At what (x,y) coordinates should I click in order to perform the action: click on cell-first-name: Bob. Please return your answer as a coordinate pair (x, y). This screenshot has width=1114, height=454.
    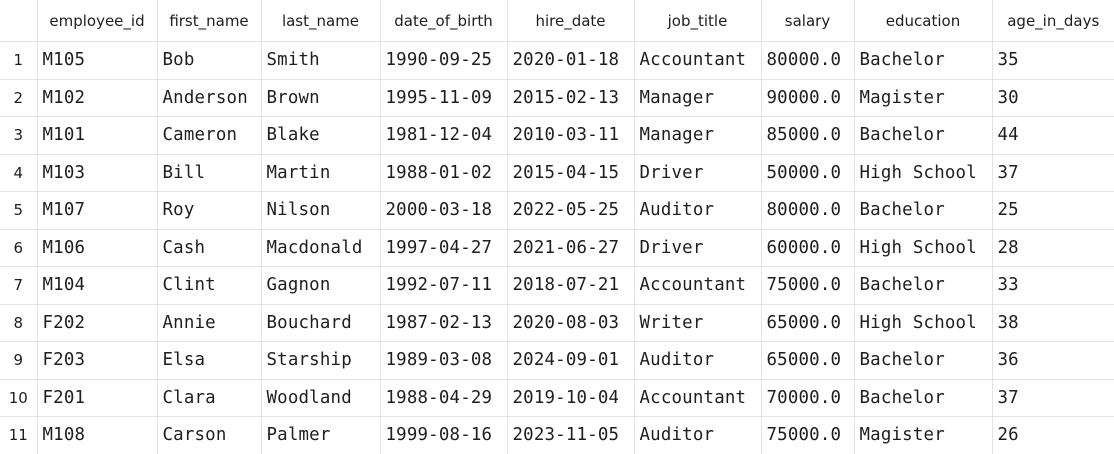
    Looking at the image, I should click on (209, 60).